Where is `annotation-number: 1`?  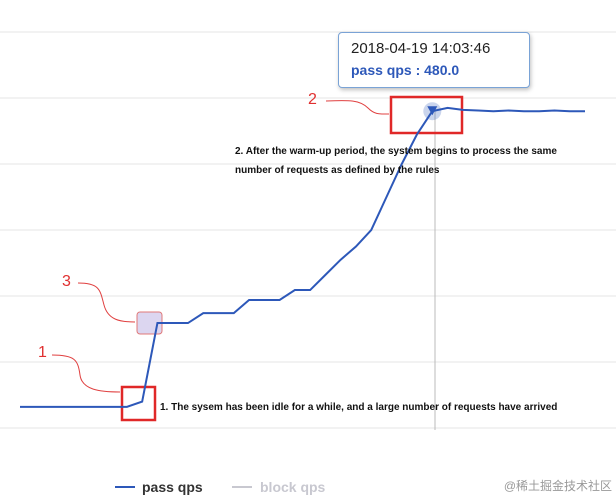 annotation-number: 1 is located at coordinates (42, 352).